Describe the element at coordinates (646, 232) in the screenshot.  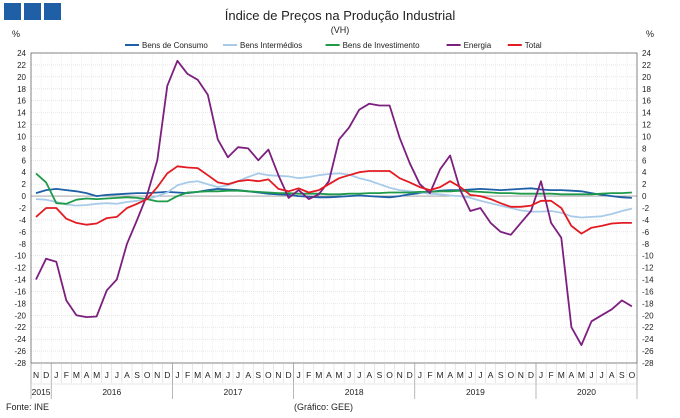
I see `y-tick-label-right: -6` at that location.